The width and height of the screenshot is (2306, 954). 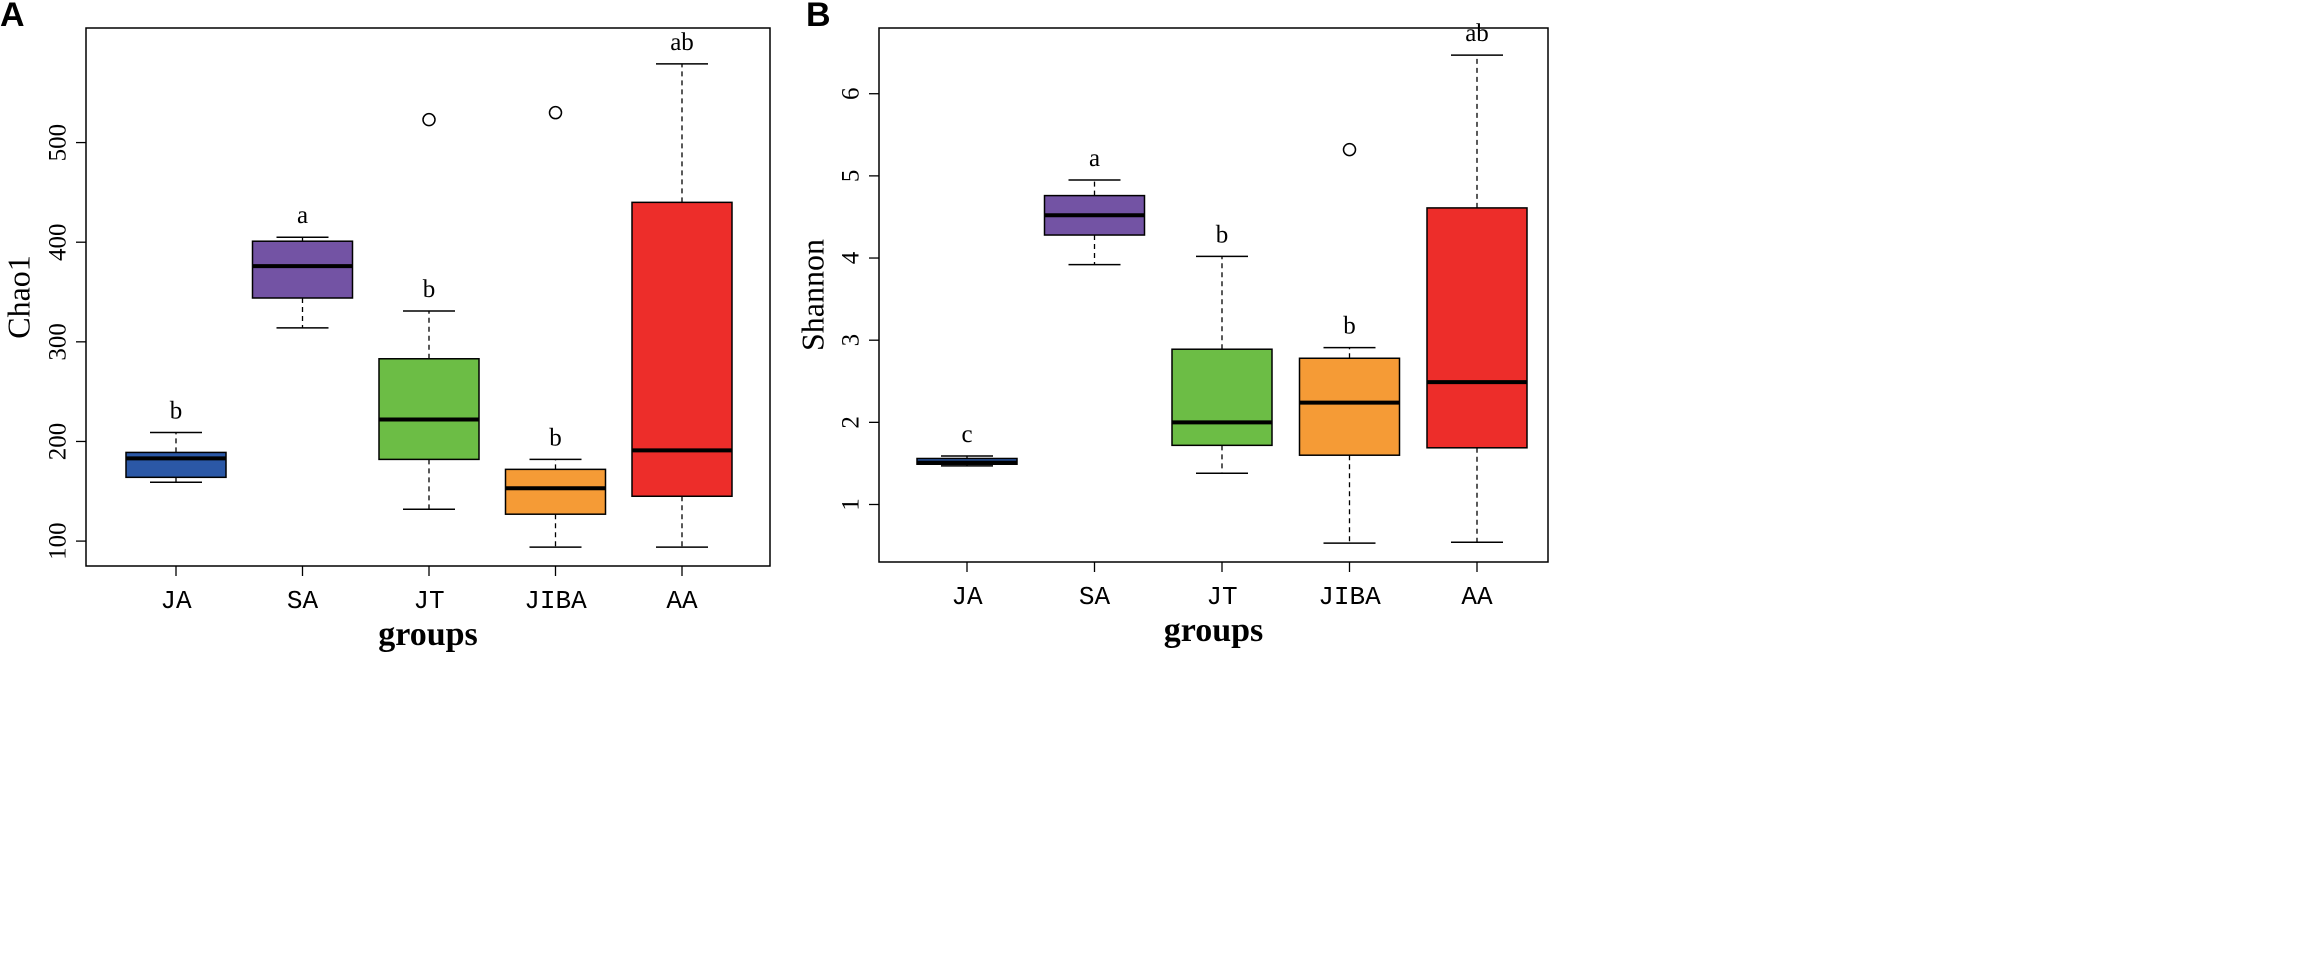 I want to click on panel-letter: A, so click(x=12, y=17).